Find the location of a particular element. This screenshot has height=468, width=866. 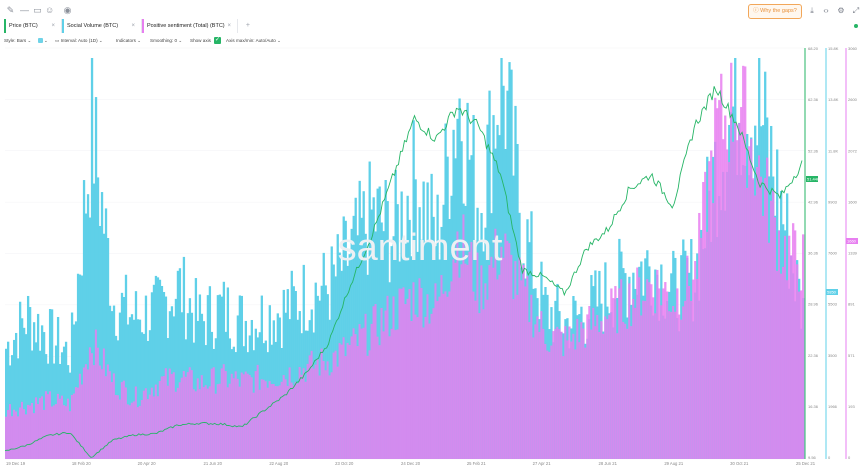

why-gaps-button: ⓘ Why the gaps? is located at coordinates (775, 11).